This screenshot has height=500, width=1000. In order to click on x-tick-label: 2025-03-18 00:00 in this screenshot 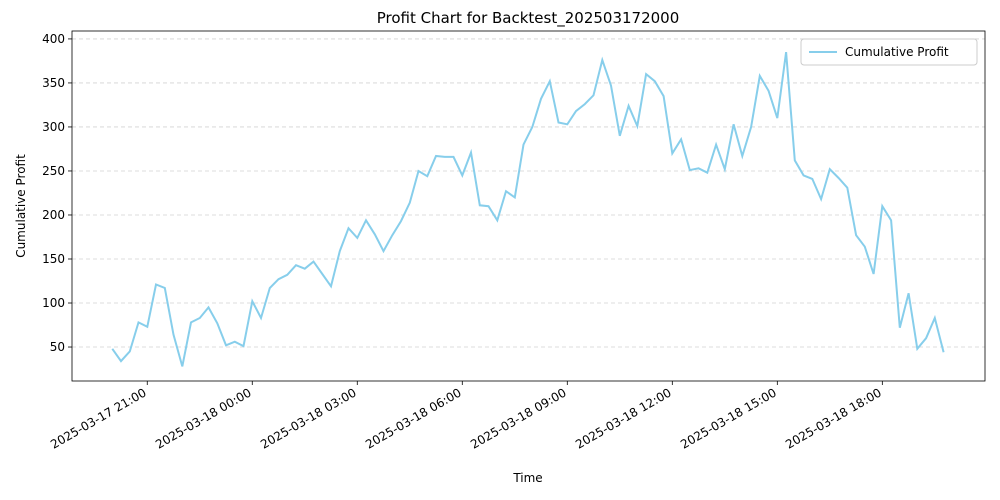, I will do `click(203, 418)`.